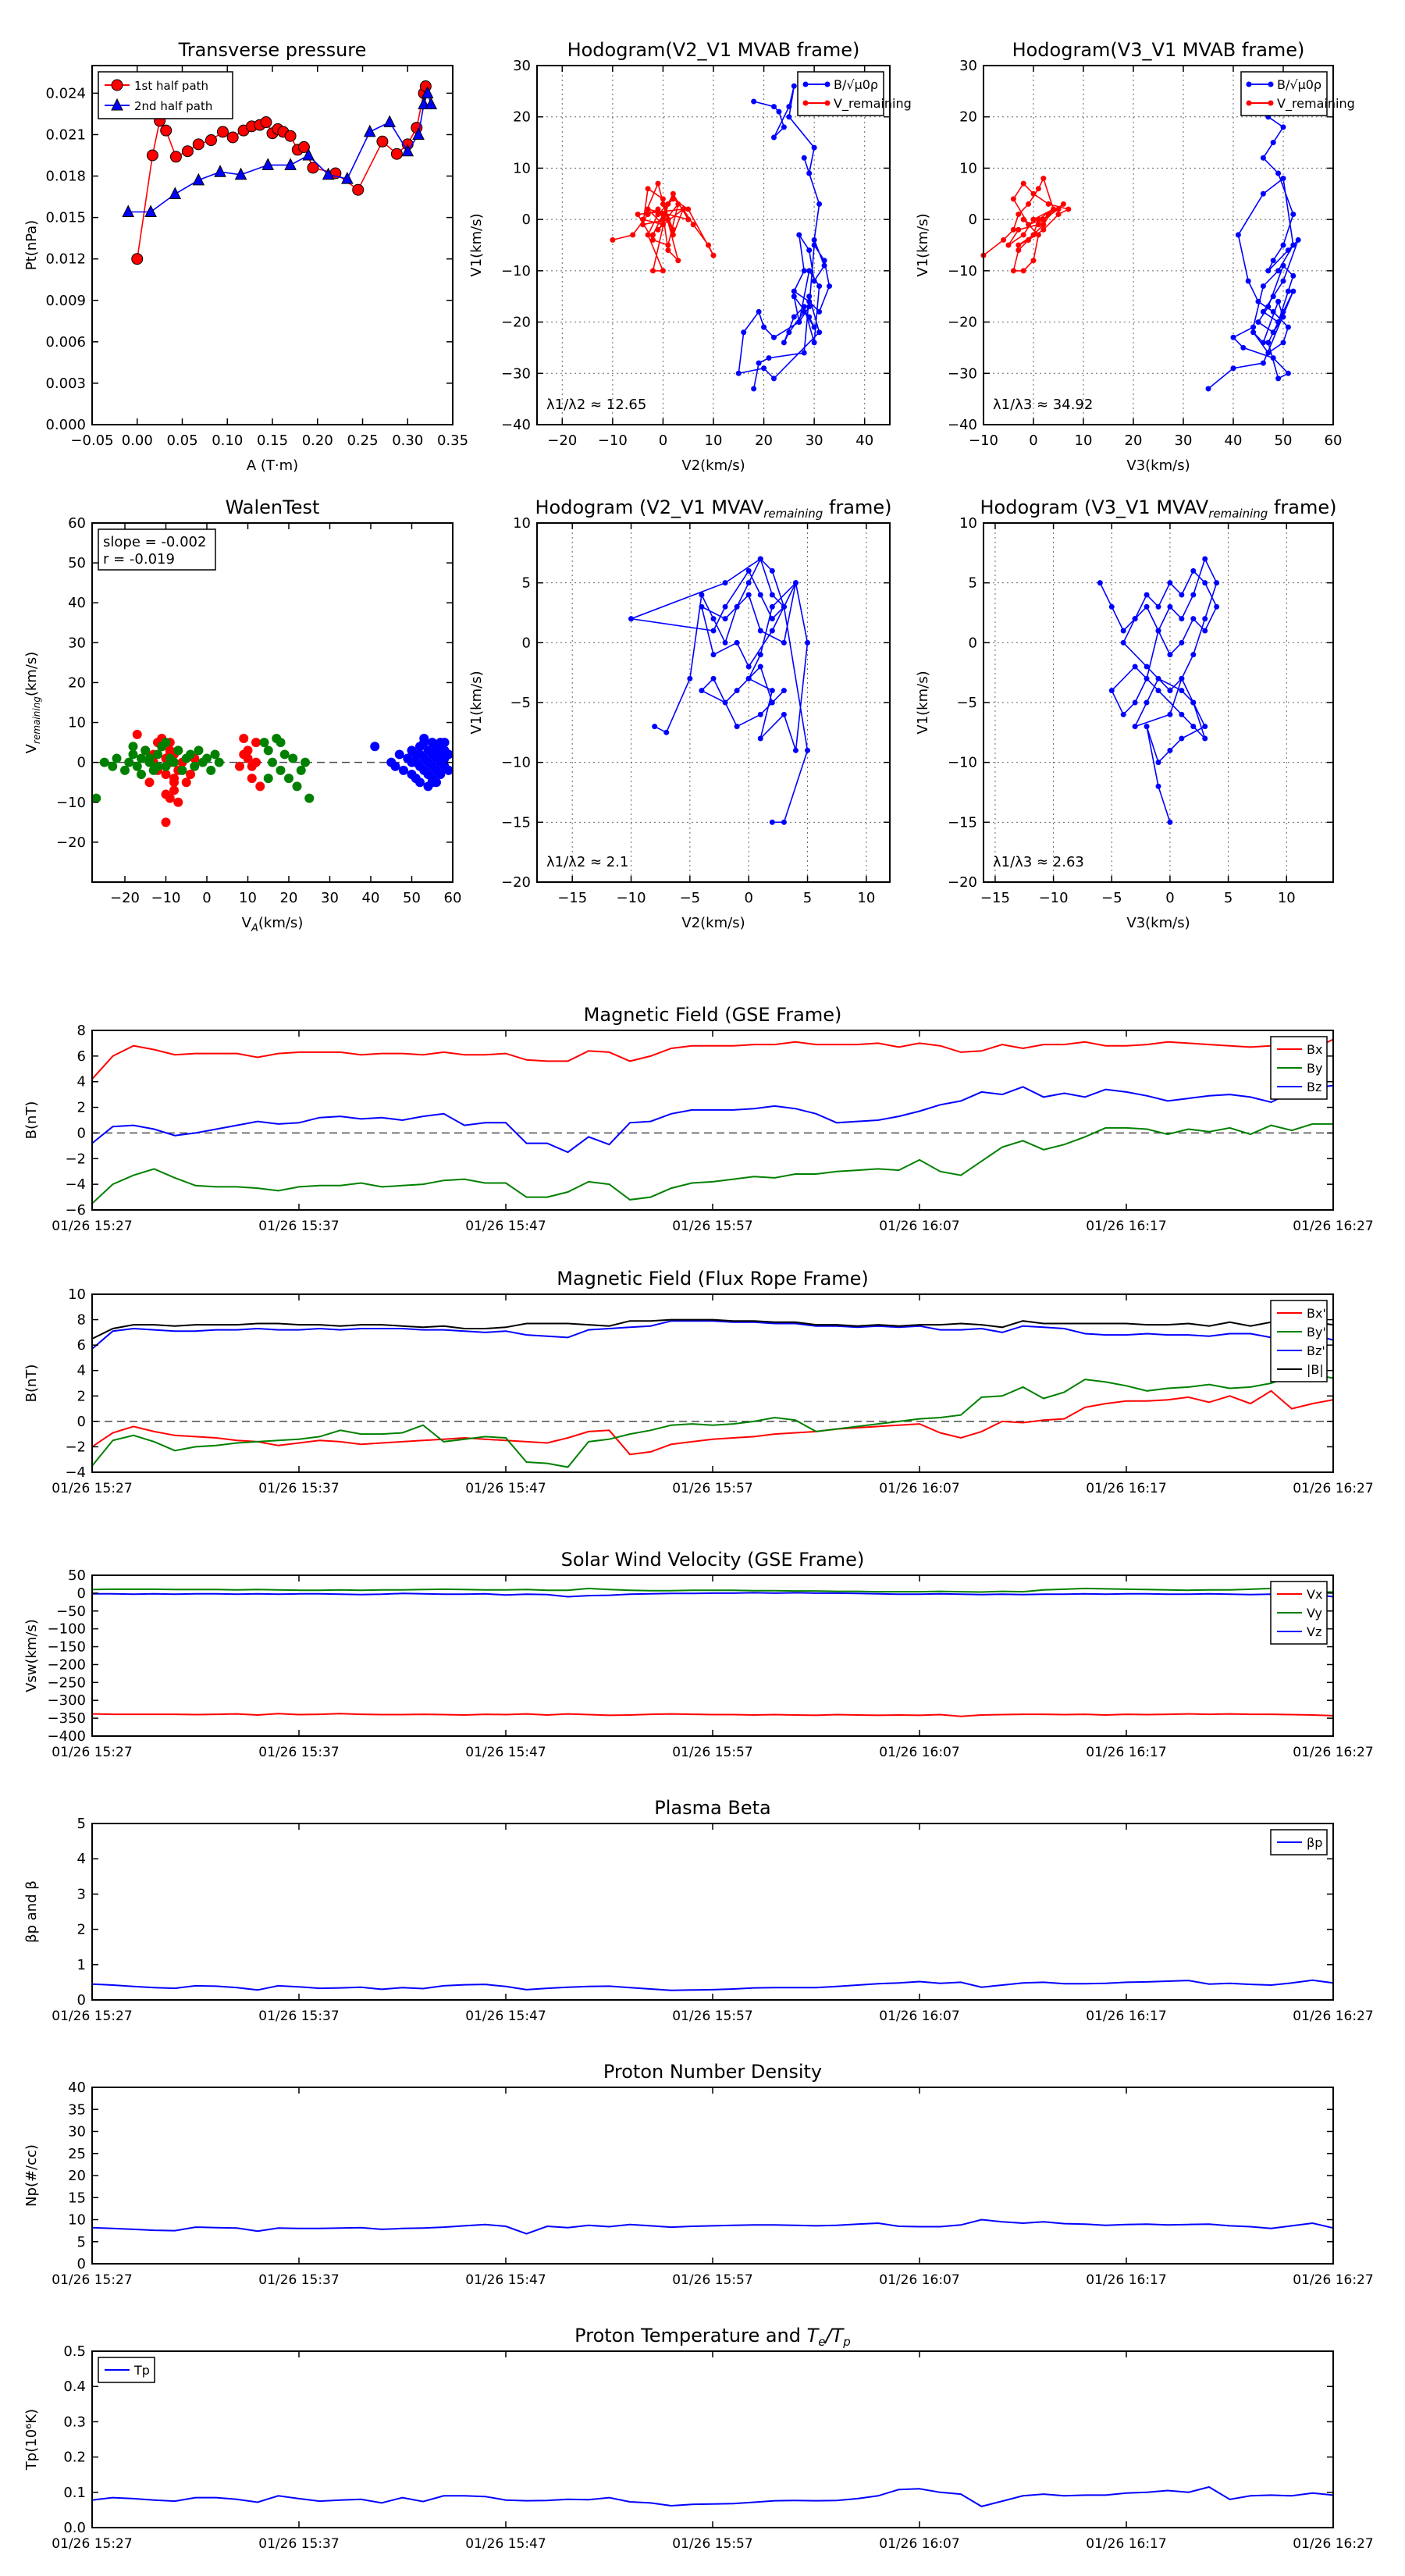  I want to click on legend-label: |B|, so click(1315, 1369).